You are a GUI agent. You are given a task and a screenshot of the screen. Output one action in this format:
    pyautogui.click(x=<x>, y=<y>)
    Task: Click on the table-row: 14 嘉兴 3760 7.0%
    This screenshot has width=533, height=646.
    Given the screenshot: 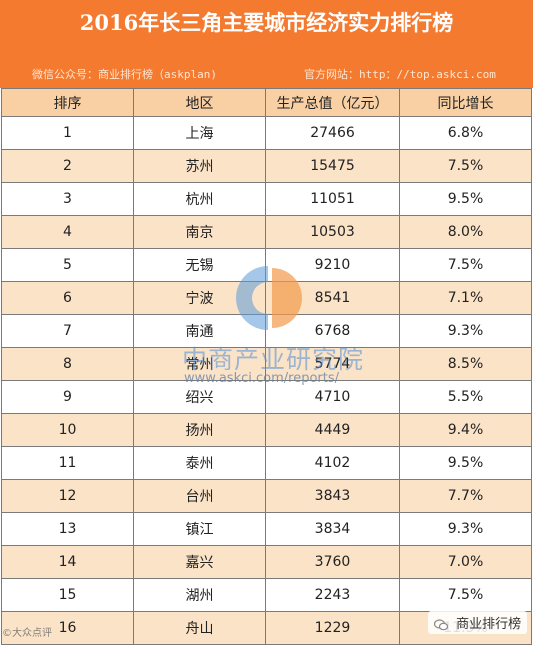 What is the action you would take?
    pyautogui.click(x=266, y=562)
    